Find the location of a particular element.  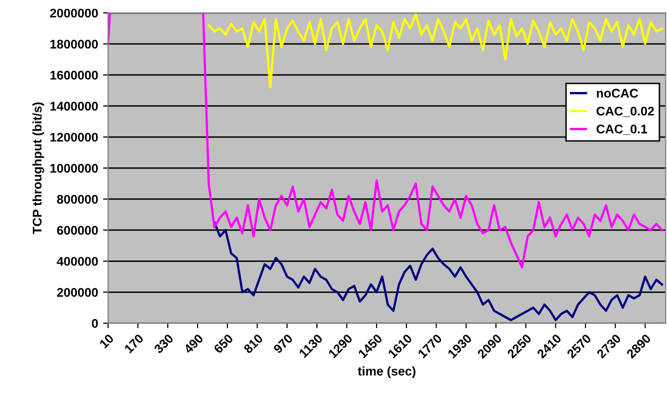

y-tick-label: 200000 is located at coordinates (77, 292).